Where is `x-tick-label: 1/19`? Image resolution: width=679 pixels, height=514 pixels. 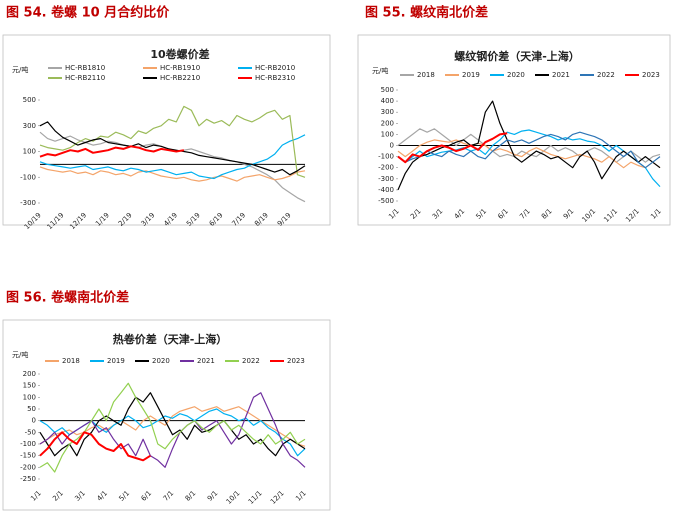
x-tick-label: 1/19 is located at coordinates (102, 219).